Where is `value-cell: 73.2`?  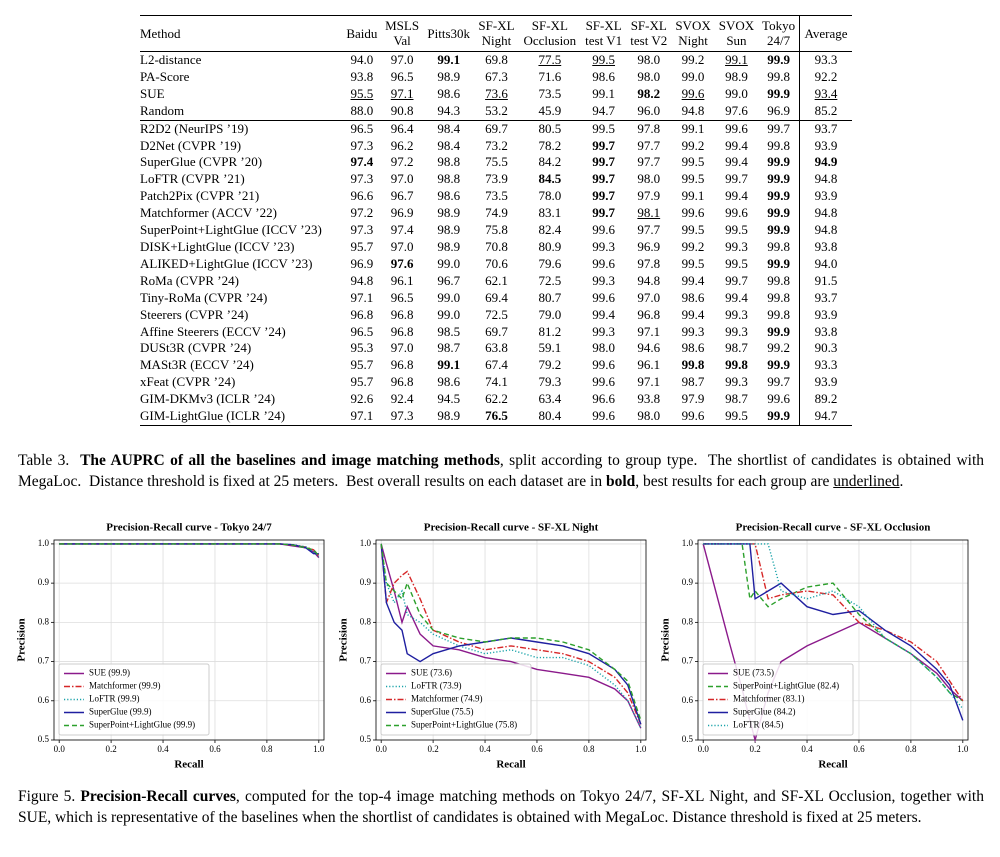
value-cell: 73.2 is located at coordinates (496, 145).